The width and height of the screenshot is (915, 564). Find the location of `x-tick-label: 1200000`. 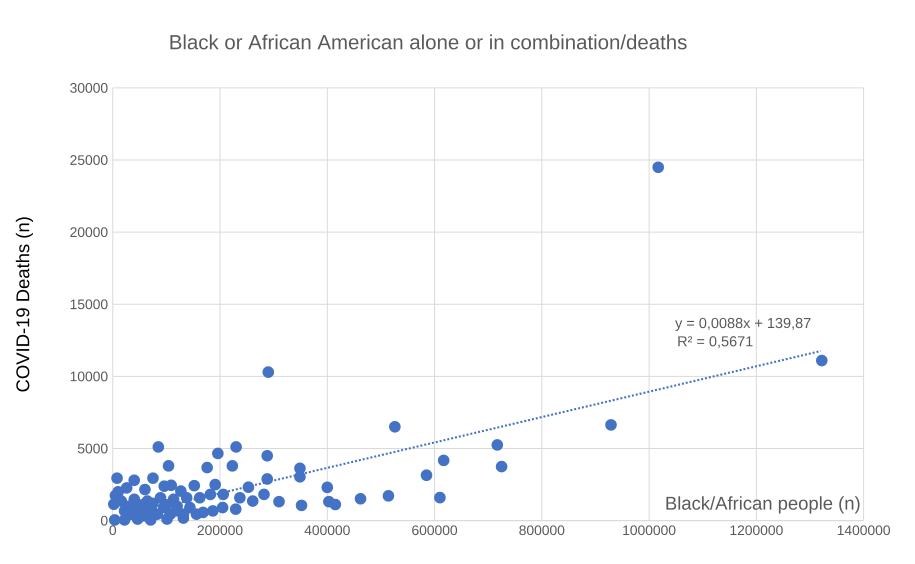

x-tick-label: 1200000 is located at coordinates (756, 530).